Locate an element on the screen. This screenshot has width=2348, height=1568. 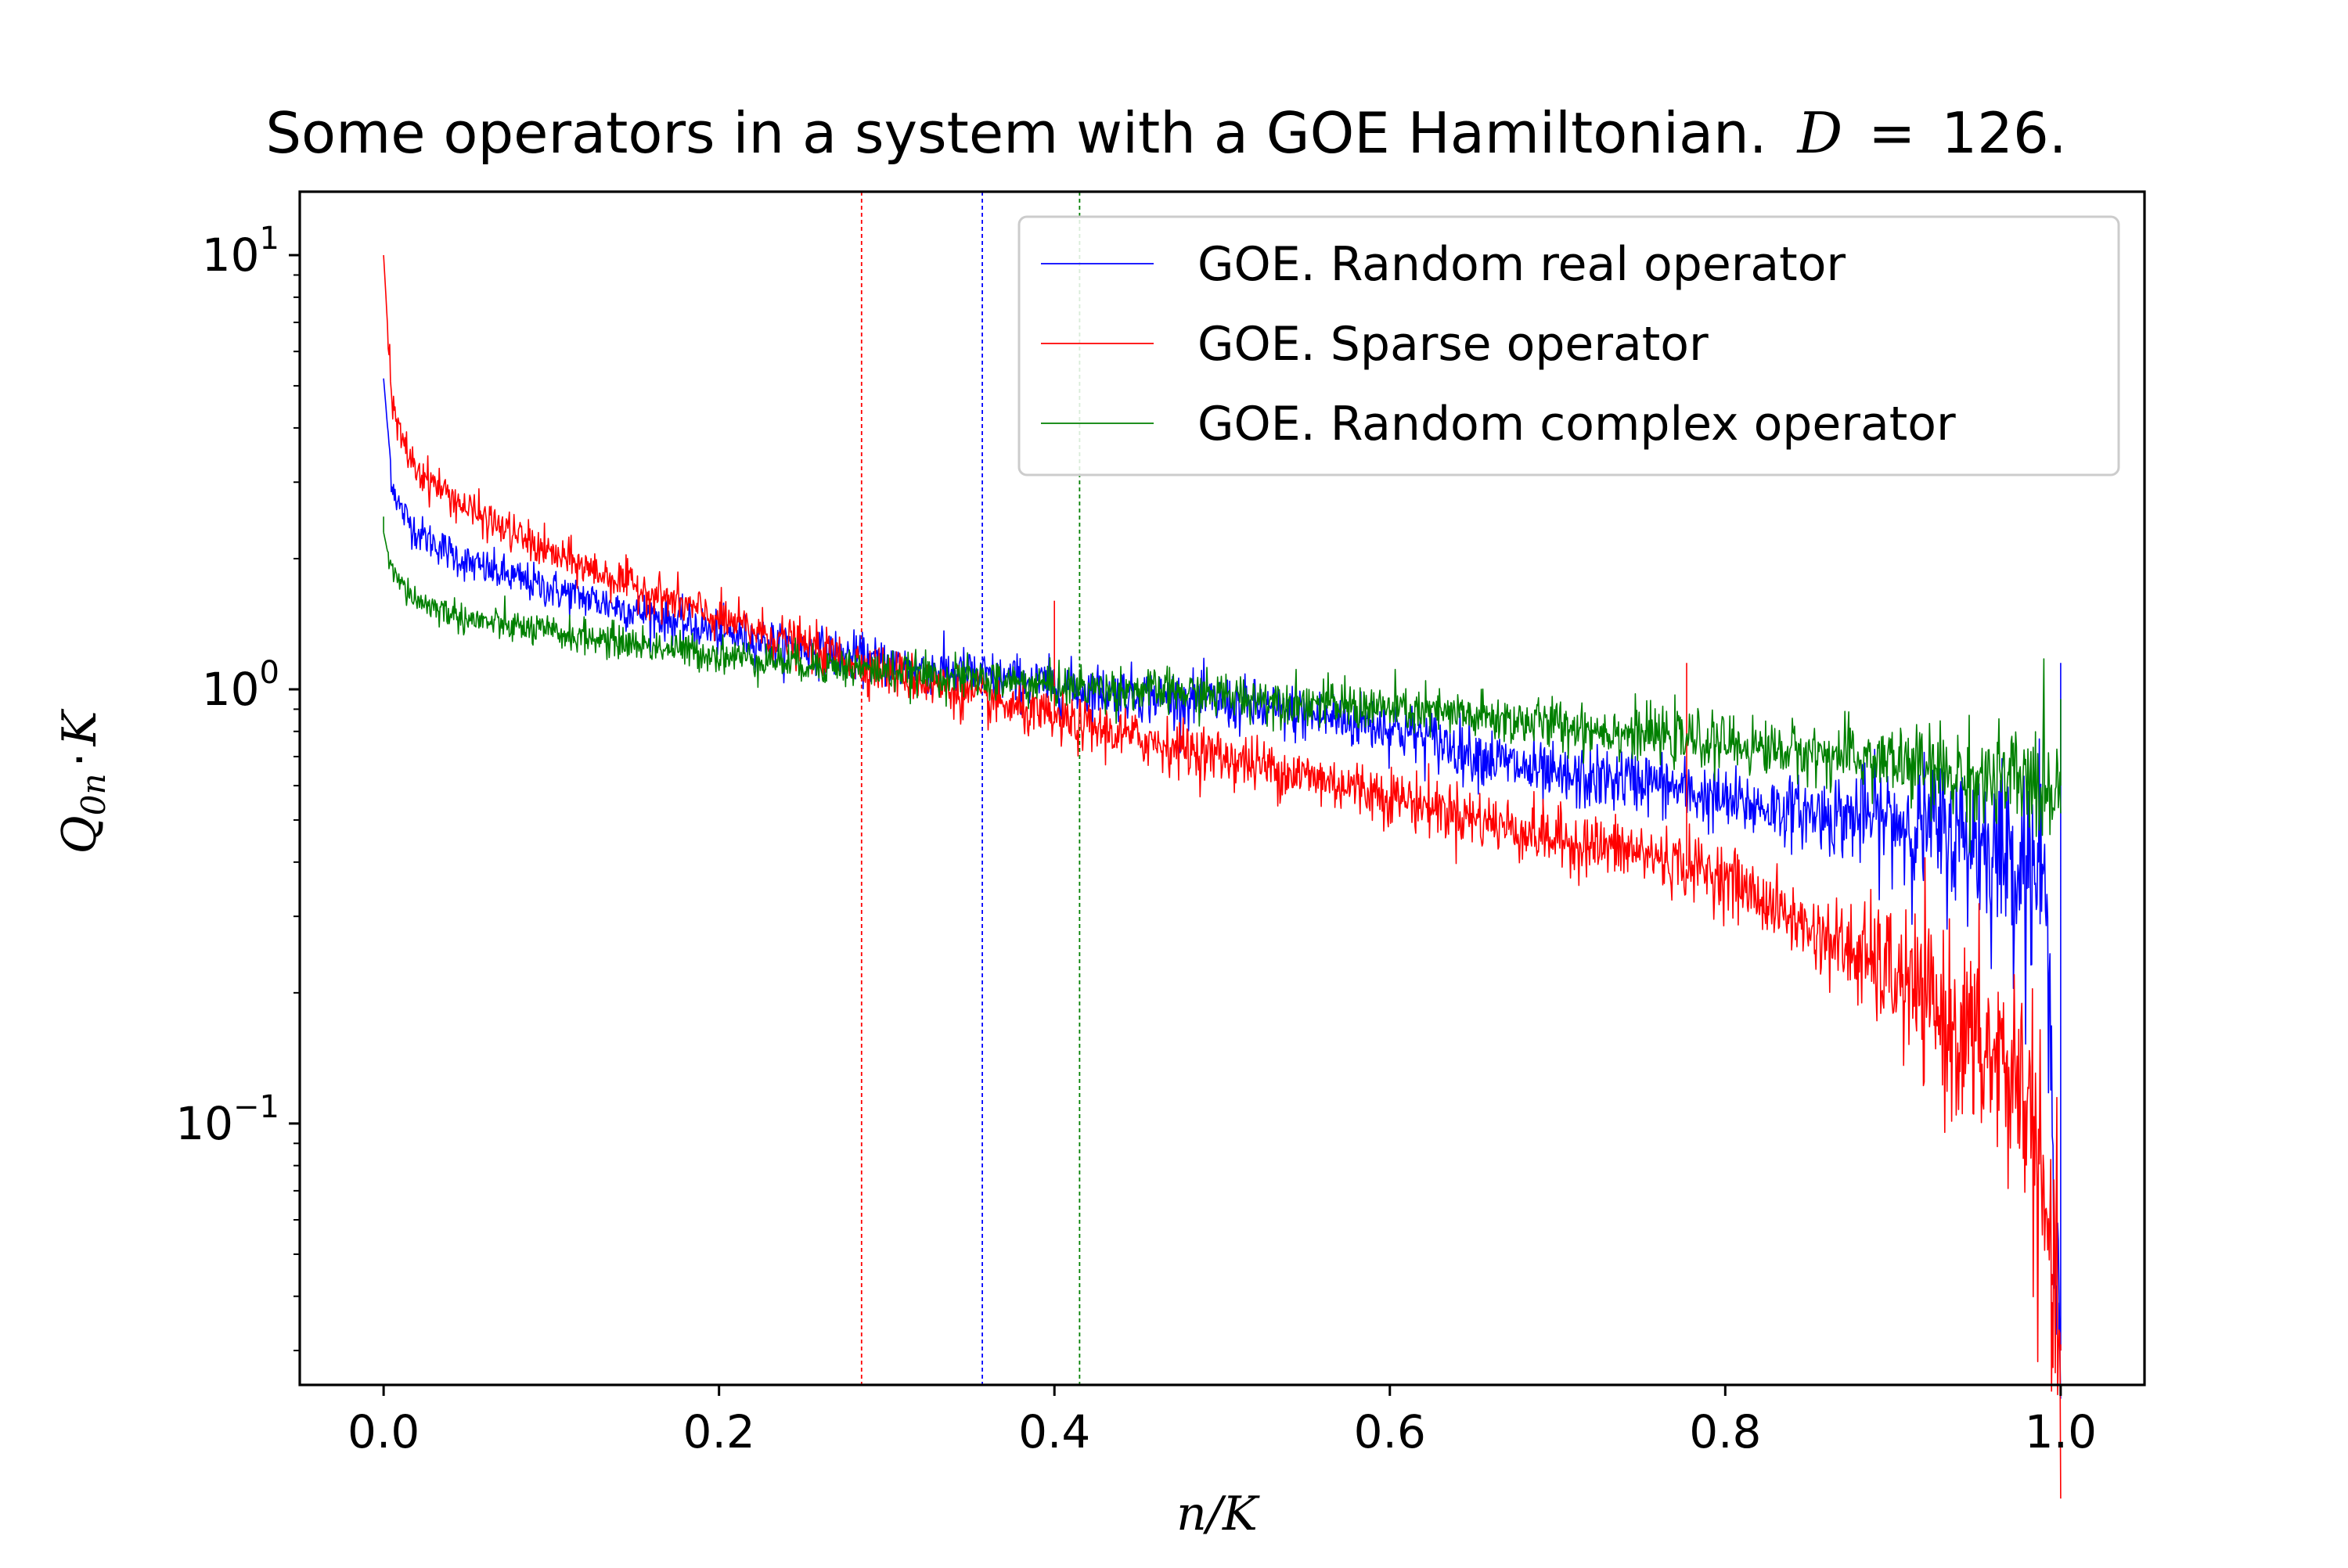
x-axis-label: n/K is located at coordinates (1218, 1514).